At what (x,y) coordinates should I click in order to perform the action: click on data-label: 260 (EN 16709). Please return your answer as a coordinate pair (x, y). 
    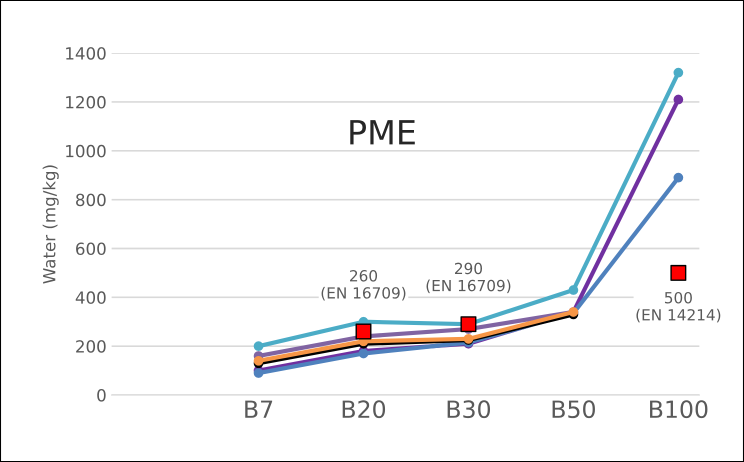
    Looking at the image, I should click on (364, 285).